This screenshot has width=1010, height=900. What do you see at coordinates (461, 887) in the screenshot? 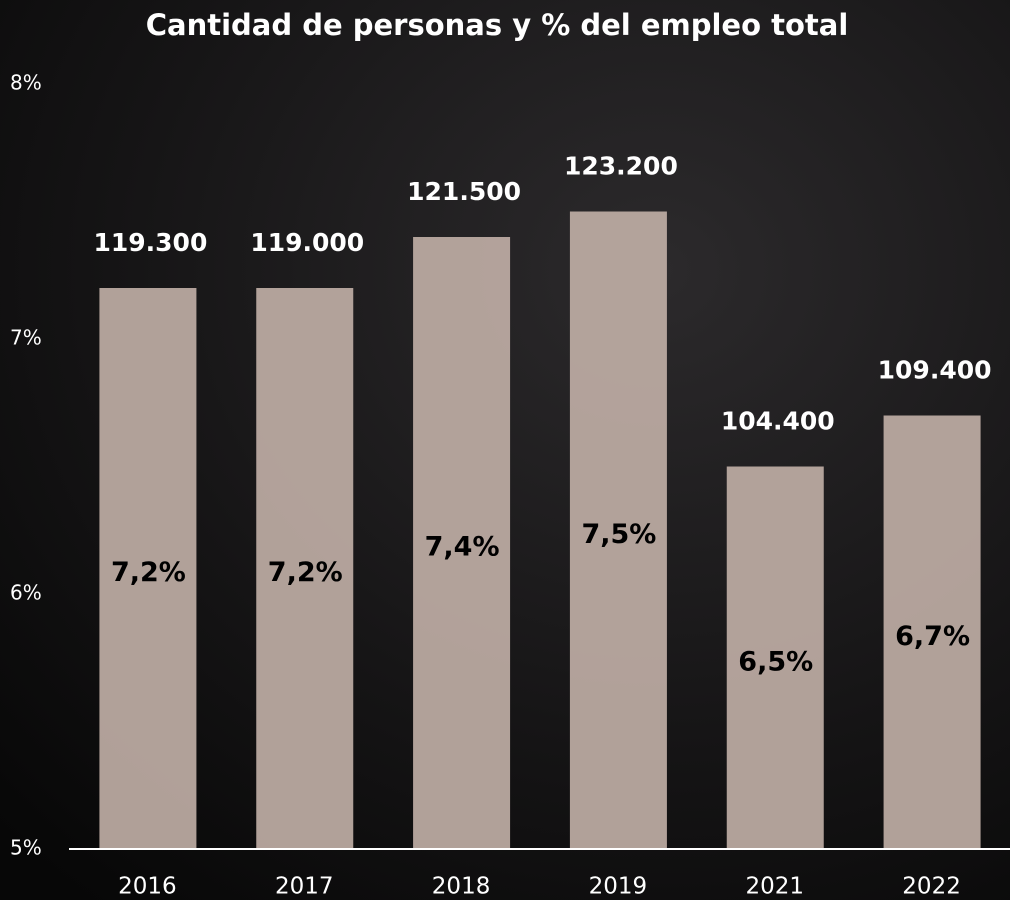
I see `x-tick-label: 2018` at bounding box center [461, 887].